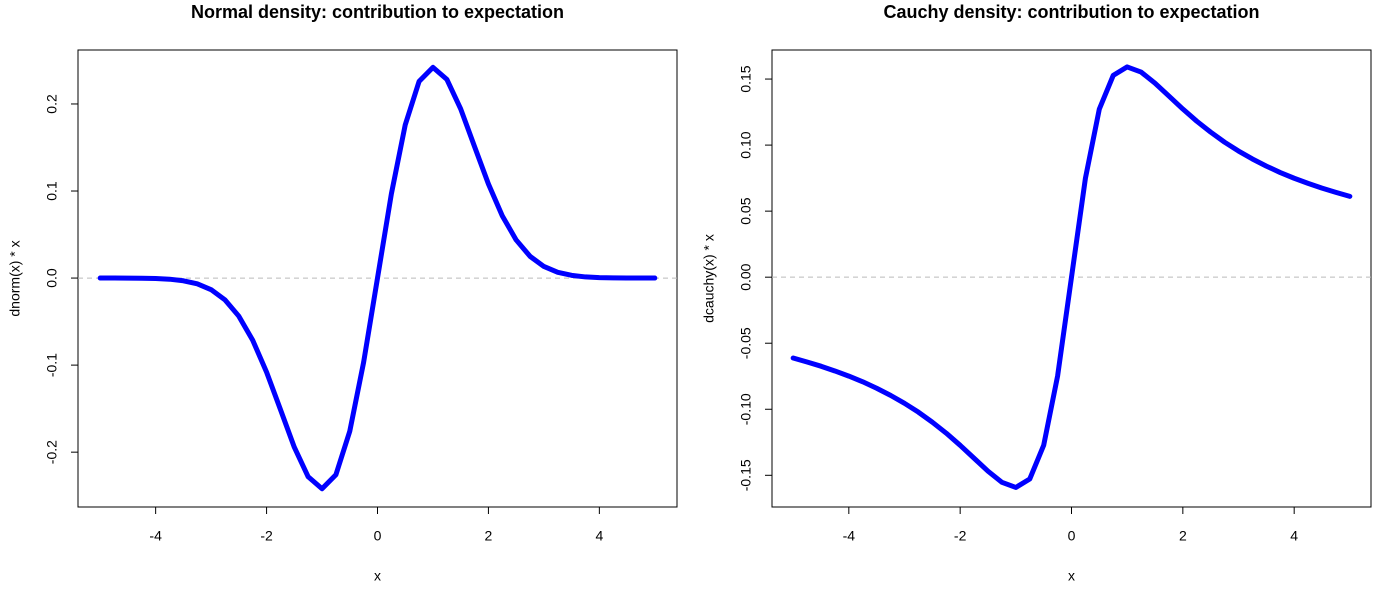 This screenshot has width=1376, height=593. I want to click on y-tick-label: 0.10, so click(746, 144).